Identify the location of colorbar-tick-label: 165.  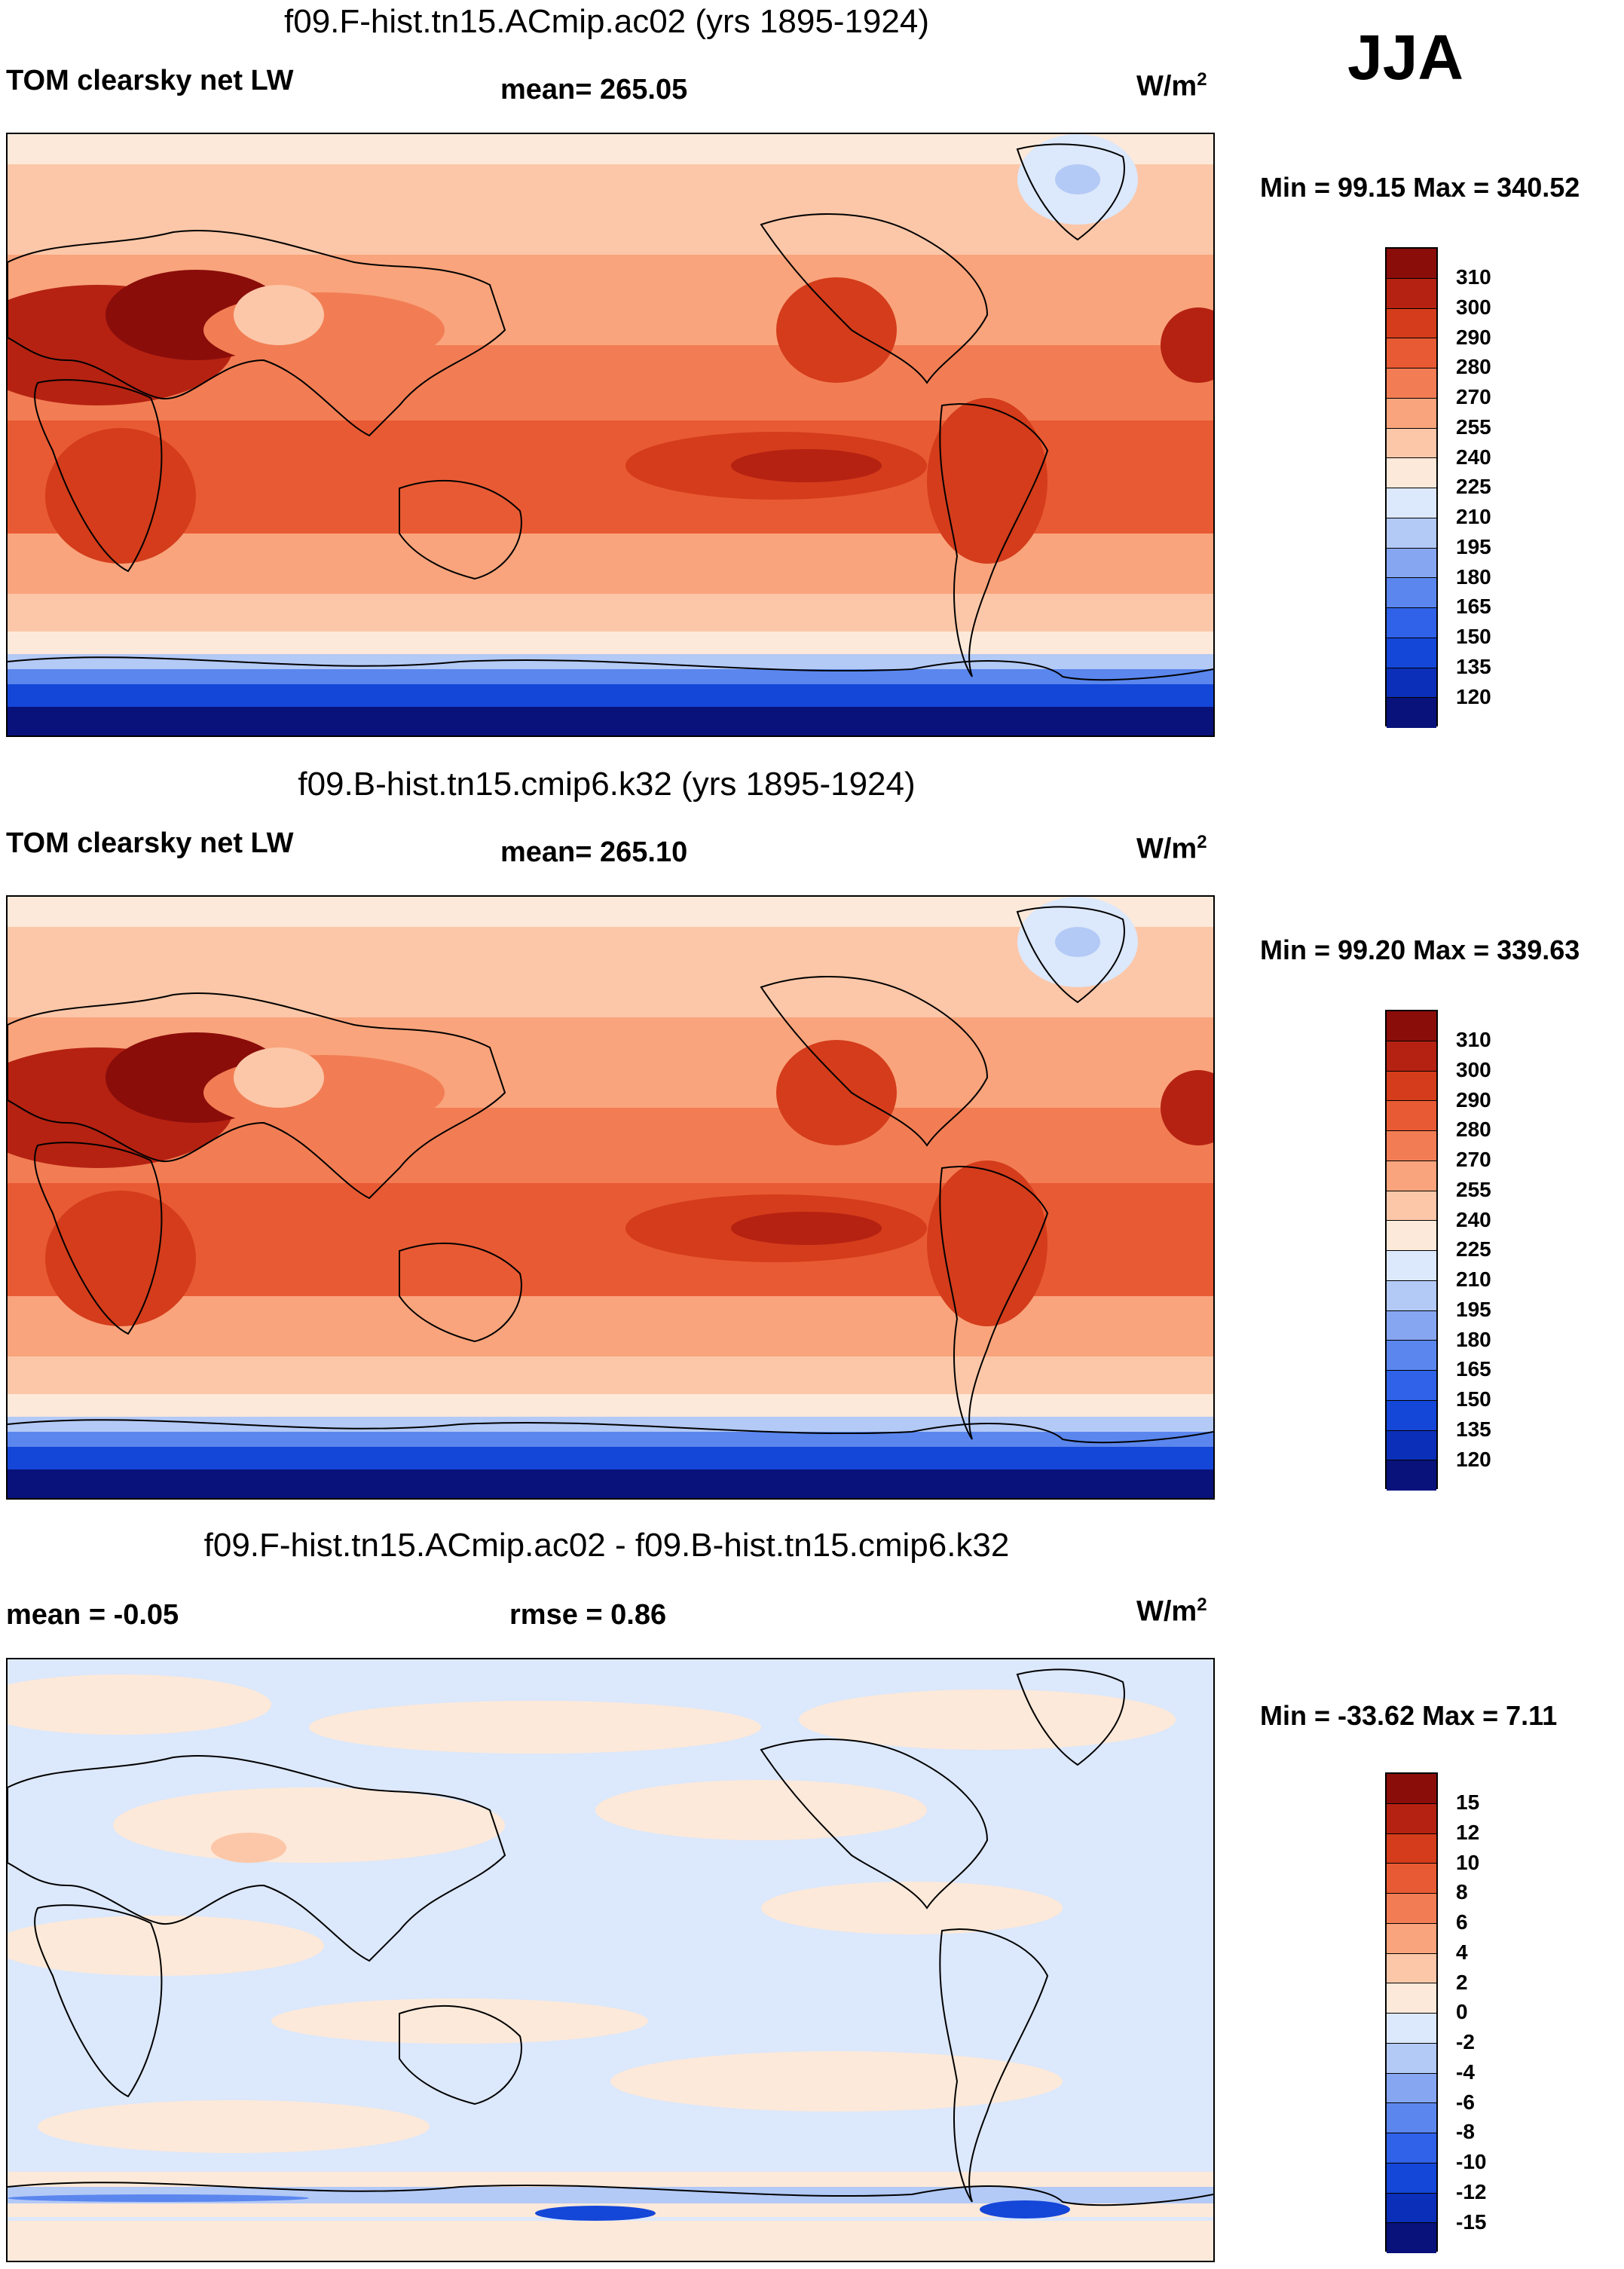
(1473, 1369).